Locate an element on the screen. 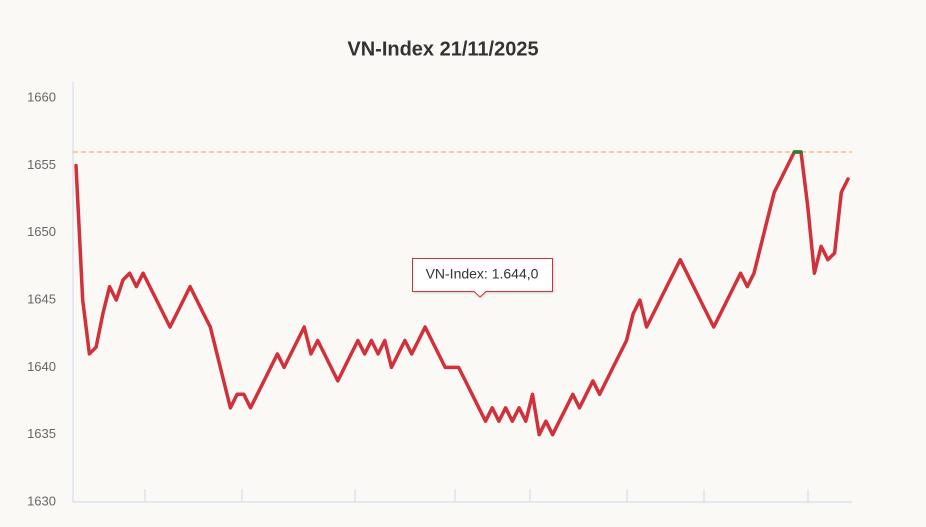 This screenshot has width=926, height=527. y-tick-label: 1640 is located at coordinates (41, 366).